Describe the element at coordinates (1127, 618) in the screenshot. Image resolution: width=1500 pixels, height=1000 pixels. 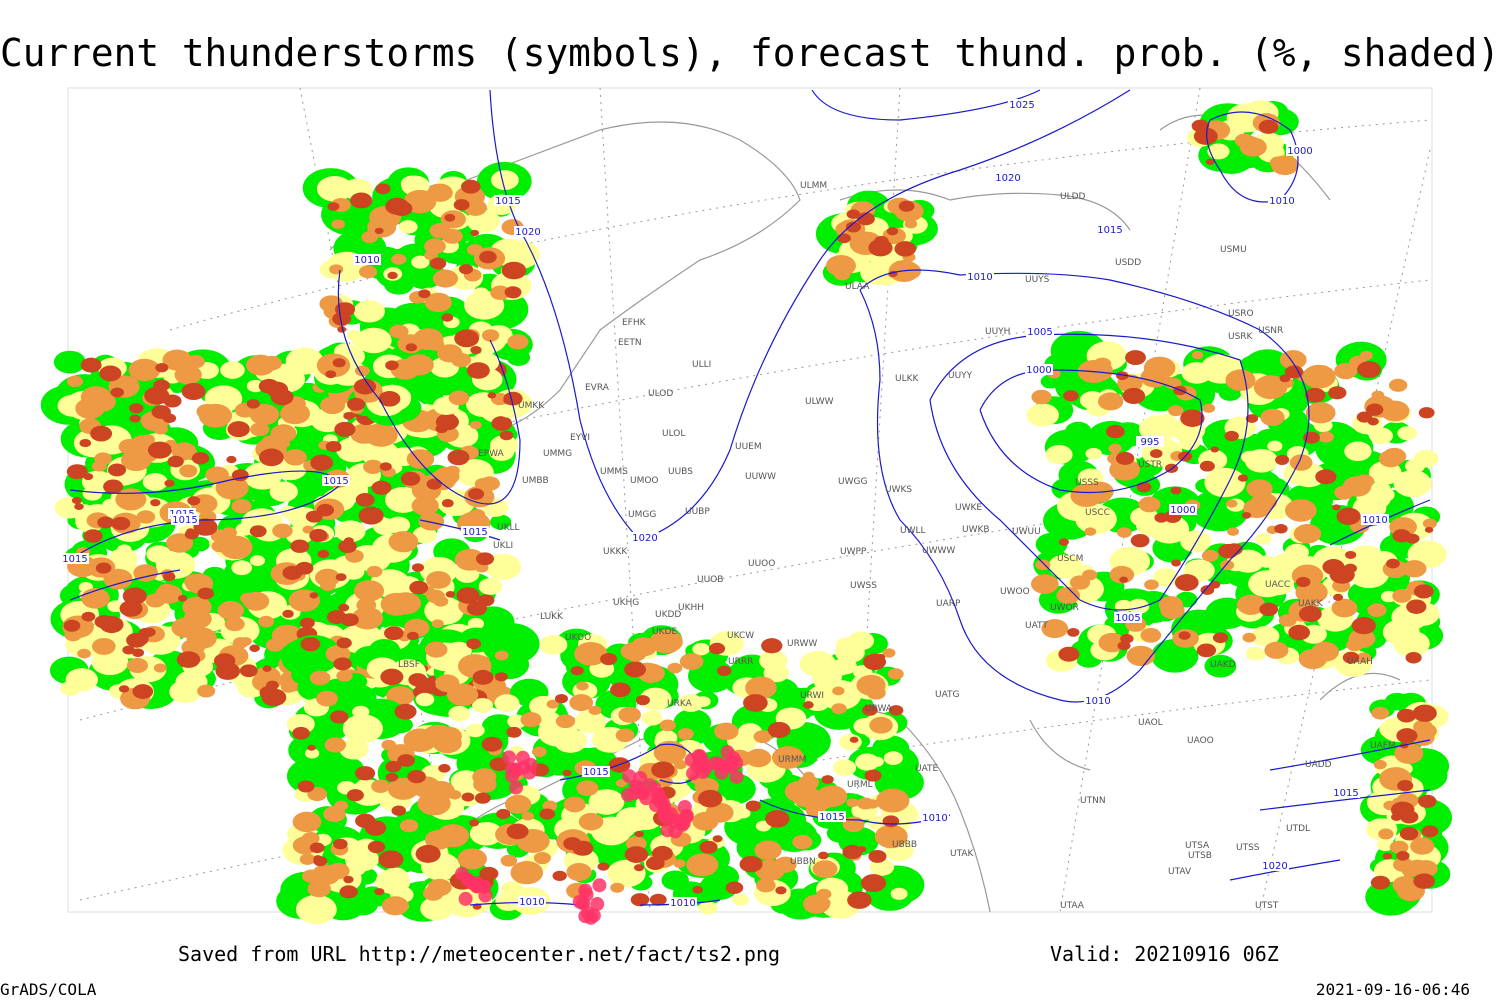
I see `isobar-label: 1005` at that location.